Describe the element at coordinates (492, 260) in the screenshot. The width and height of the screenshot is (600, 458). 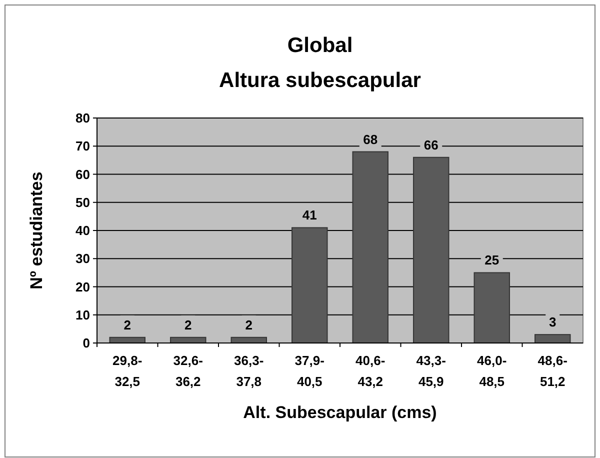
I see `data-label: 25` at that location.